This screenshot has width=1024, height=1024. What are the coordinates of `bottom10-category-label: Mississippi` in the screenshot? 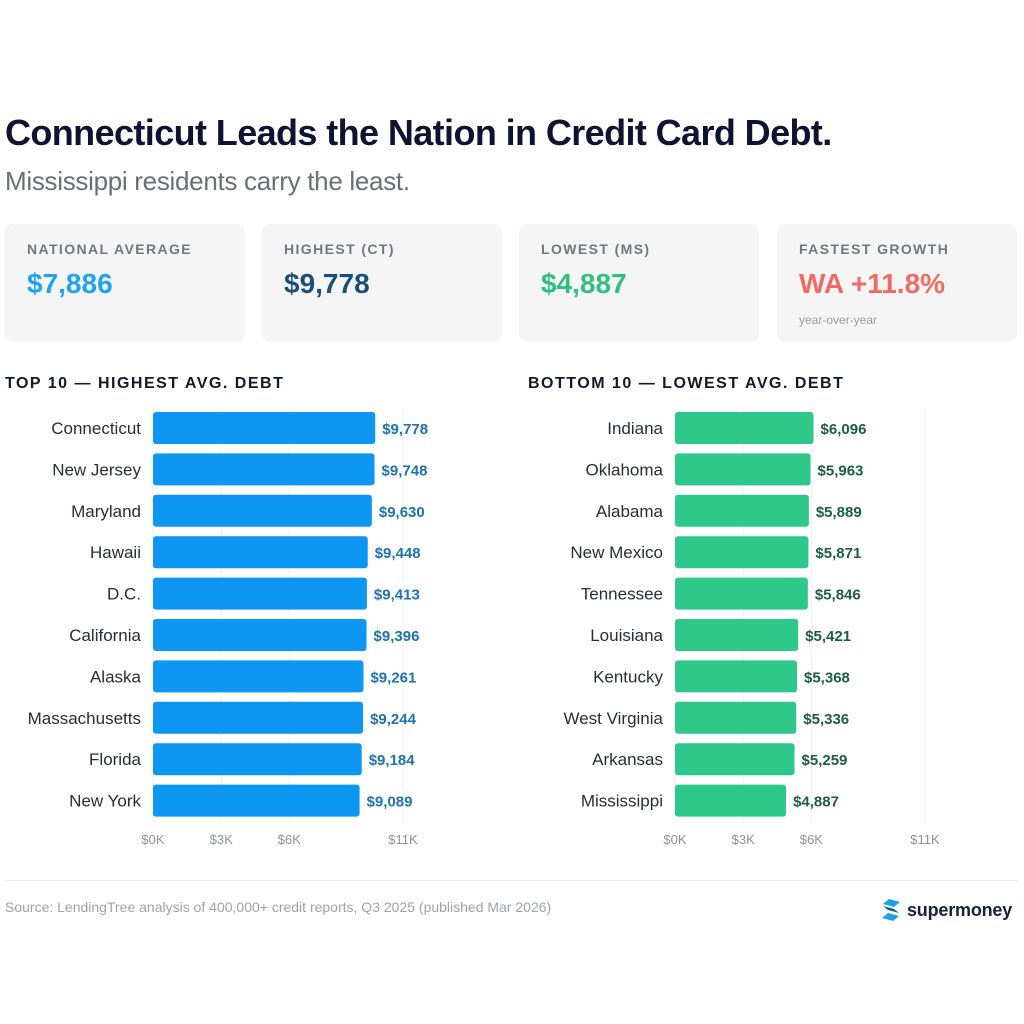 It's located at (622, 801).